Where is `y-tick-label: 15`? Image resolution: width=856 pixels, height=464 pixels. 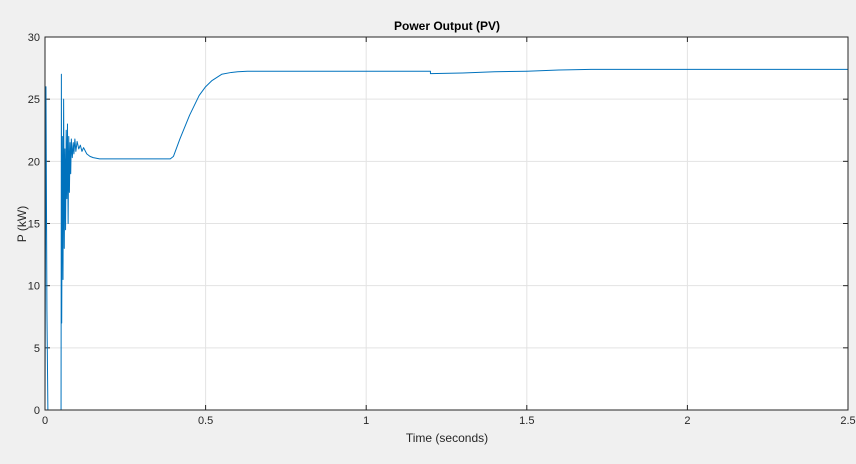
y-tick-label: 15 is located at coordinates (34, 225).